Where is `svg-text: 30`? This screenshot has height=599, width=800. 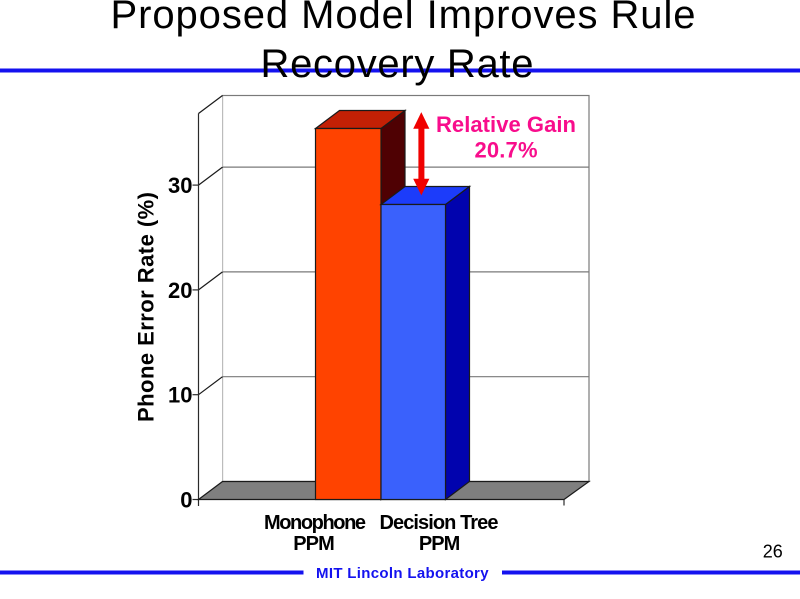 svg-text: 30 is located at coordinates (180, 185).